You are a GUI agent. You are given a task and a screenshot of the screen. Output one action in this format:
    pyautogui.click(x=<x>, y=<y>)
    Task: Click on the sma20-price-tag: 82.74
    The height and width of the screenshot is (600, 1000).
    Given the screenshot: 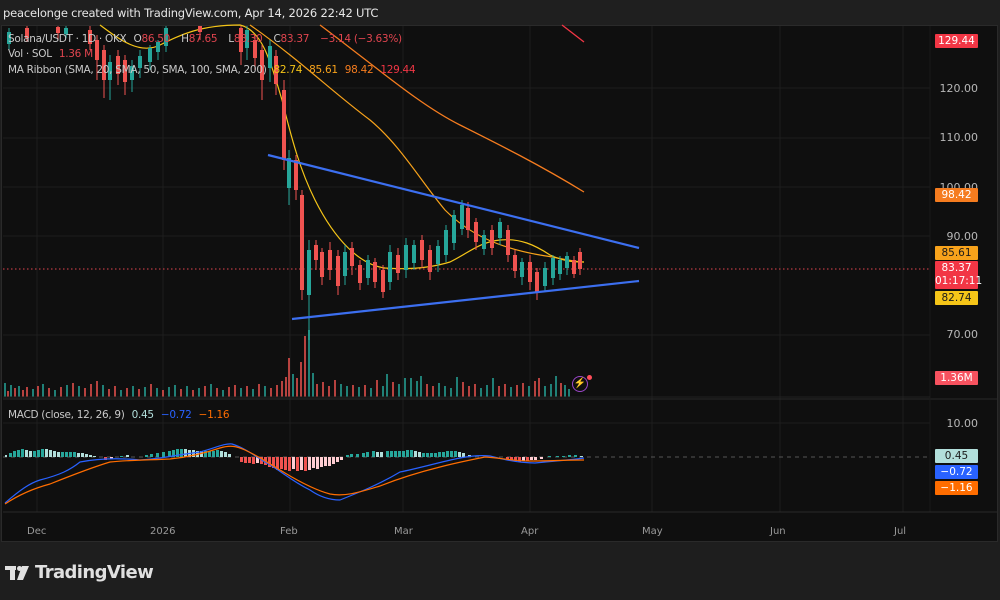 What is the action you would take?
    pyautogui.click(x=956, y=298)
    